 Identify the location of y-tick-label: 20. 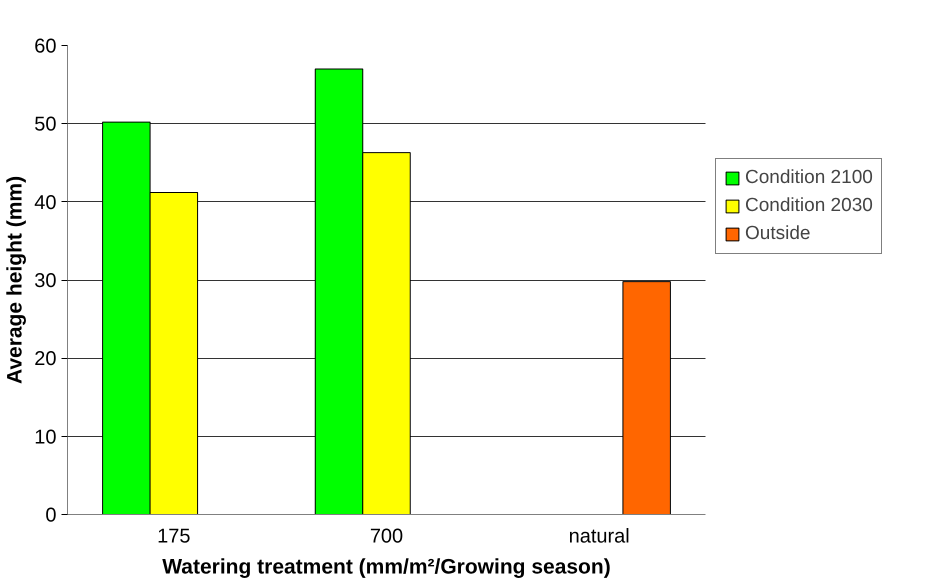
(45, 359).